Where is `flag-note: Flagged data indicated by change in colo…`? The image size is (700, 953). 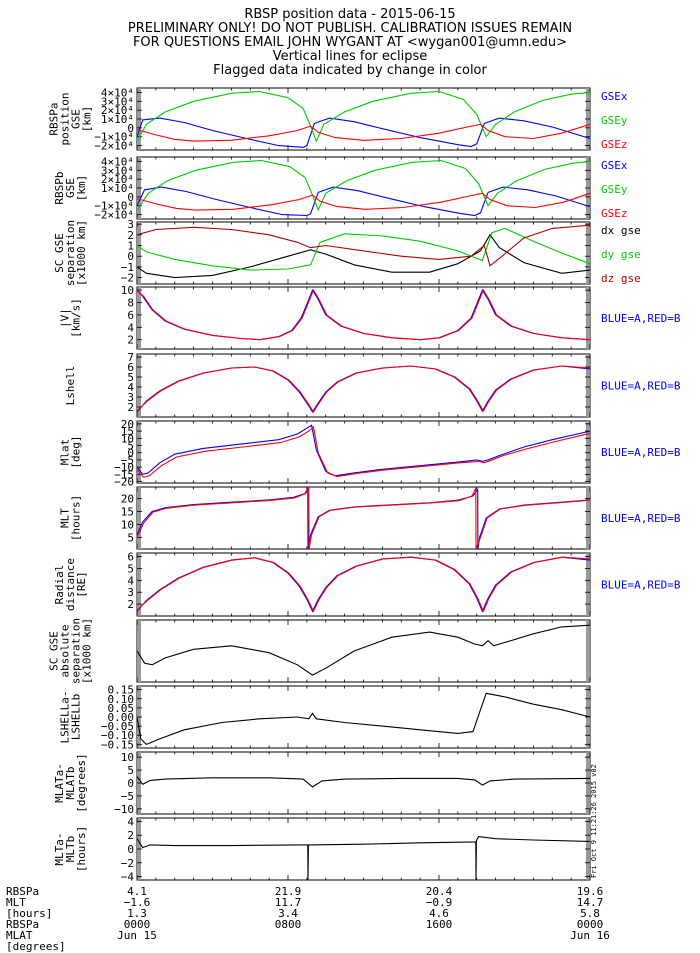
flag-note: Flagged data indicated by change in colo… is located at coordinates (350, 70).